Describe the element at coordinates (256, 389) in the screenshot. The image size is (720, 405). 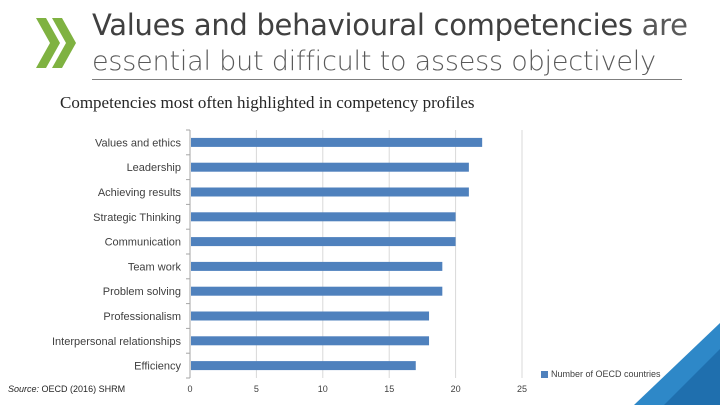
I see `x-tick-label: 5` at that location.